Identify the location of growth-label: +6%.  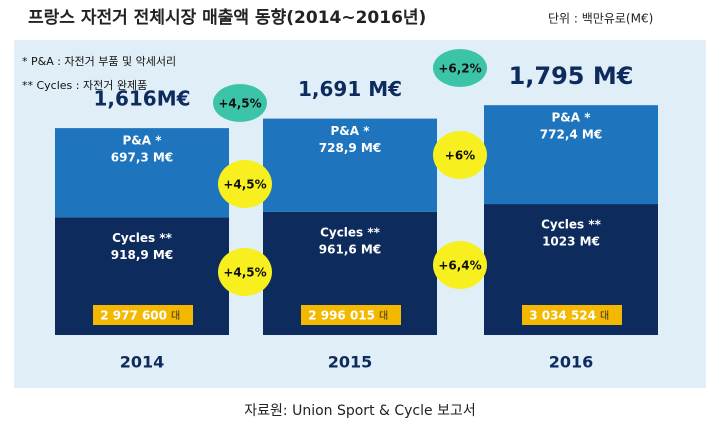
(460, 156).